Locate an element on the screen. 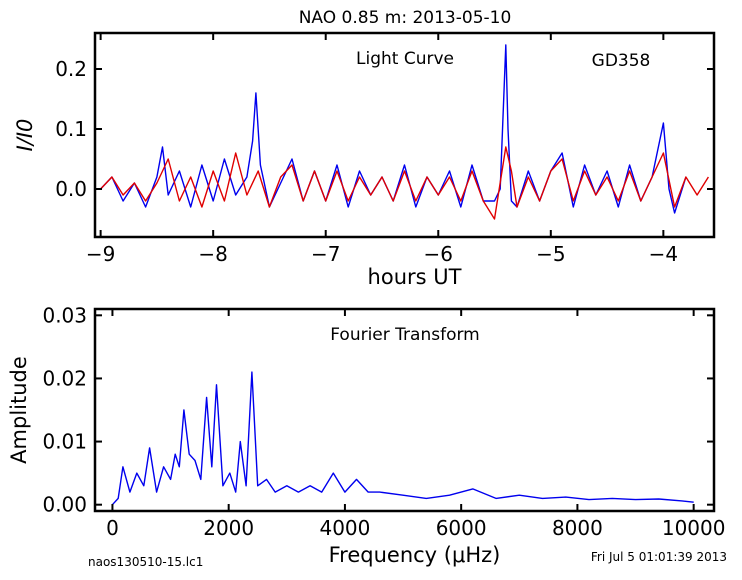  x-tick-label: −8 is located at coordinates (212, 254).